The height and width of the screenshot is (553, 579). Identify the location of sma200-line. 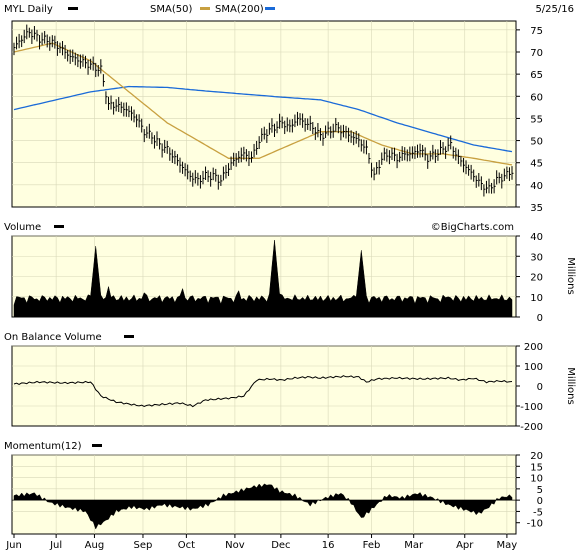
(263, 119).